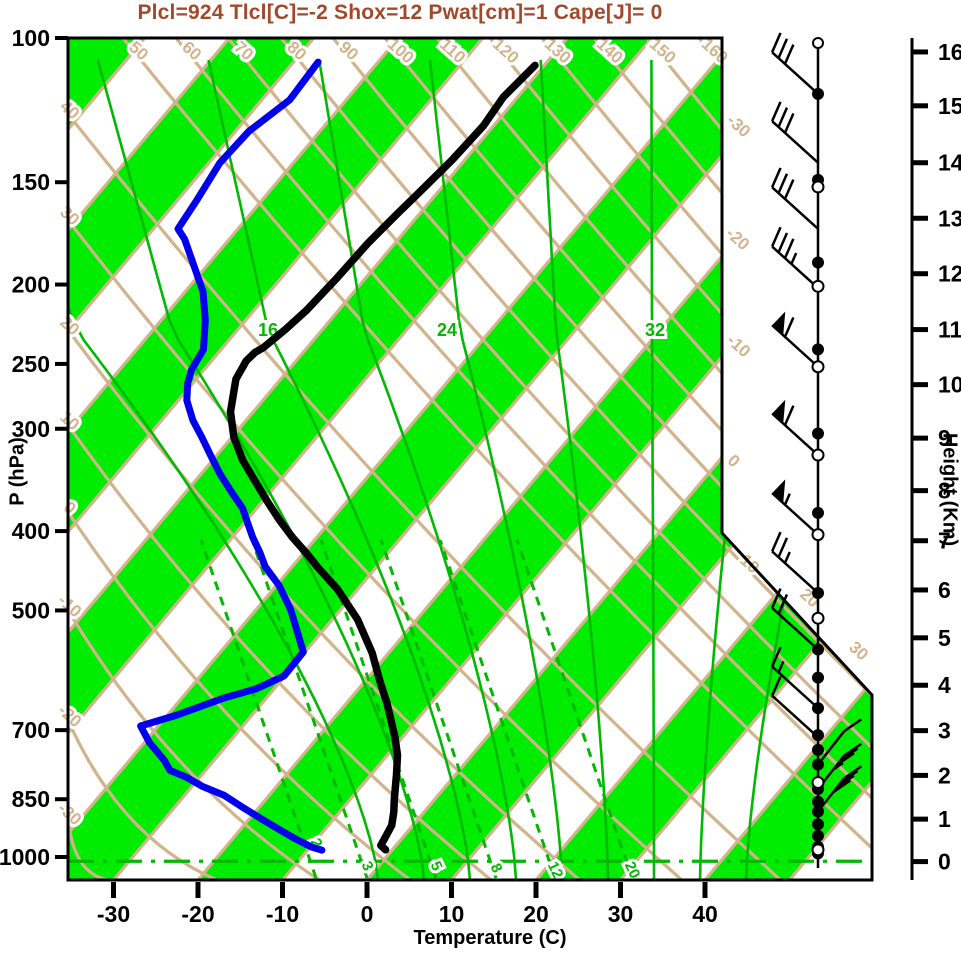  I want to click on temperature-tick-label: -10, so click(282, 914).